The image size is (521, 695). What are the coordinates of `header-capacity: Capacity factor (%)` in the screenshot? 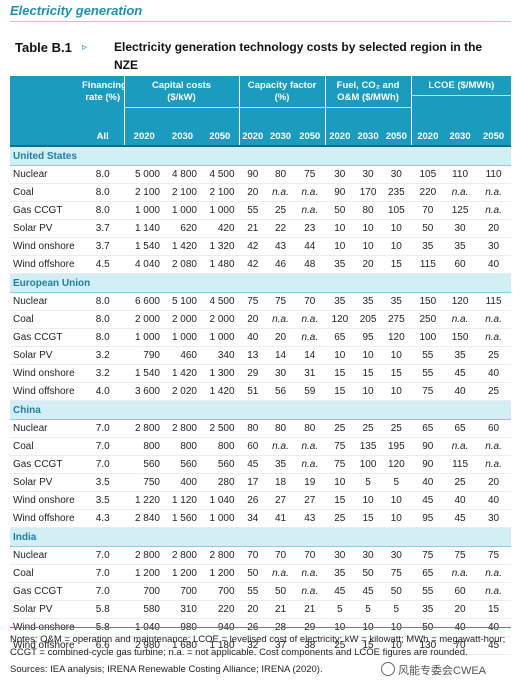 It's located at (282, 102).